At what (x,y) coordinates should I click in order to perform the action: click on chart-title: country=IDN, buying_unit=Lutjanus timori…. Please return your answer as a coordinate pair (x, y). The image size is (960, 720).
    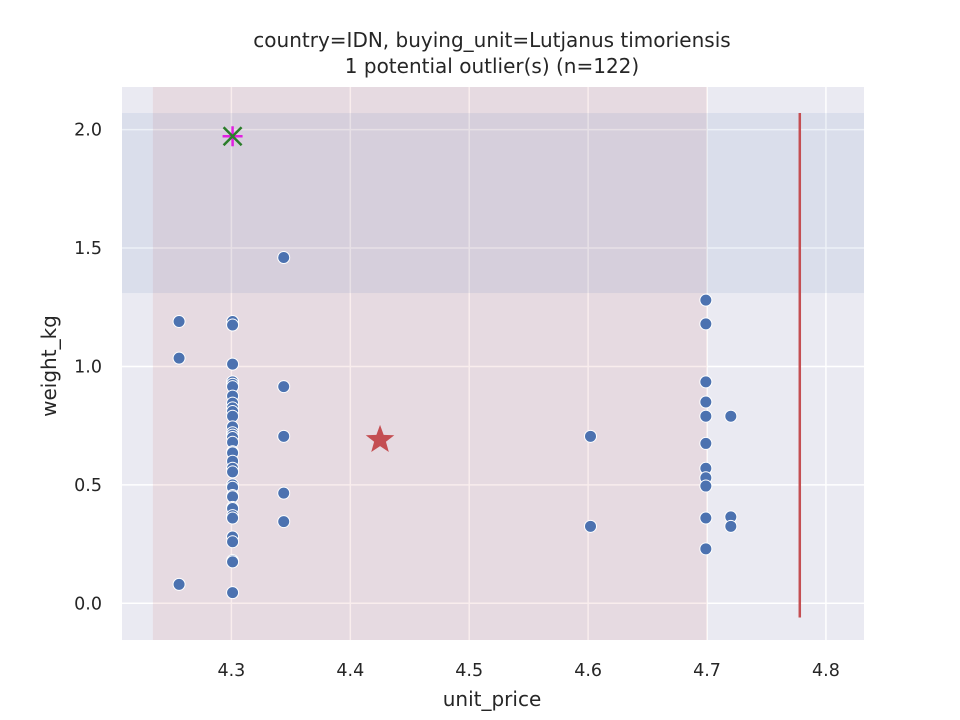
    Looking at the image, I should click on (491, 40).